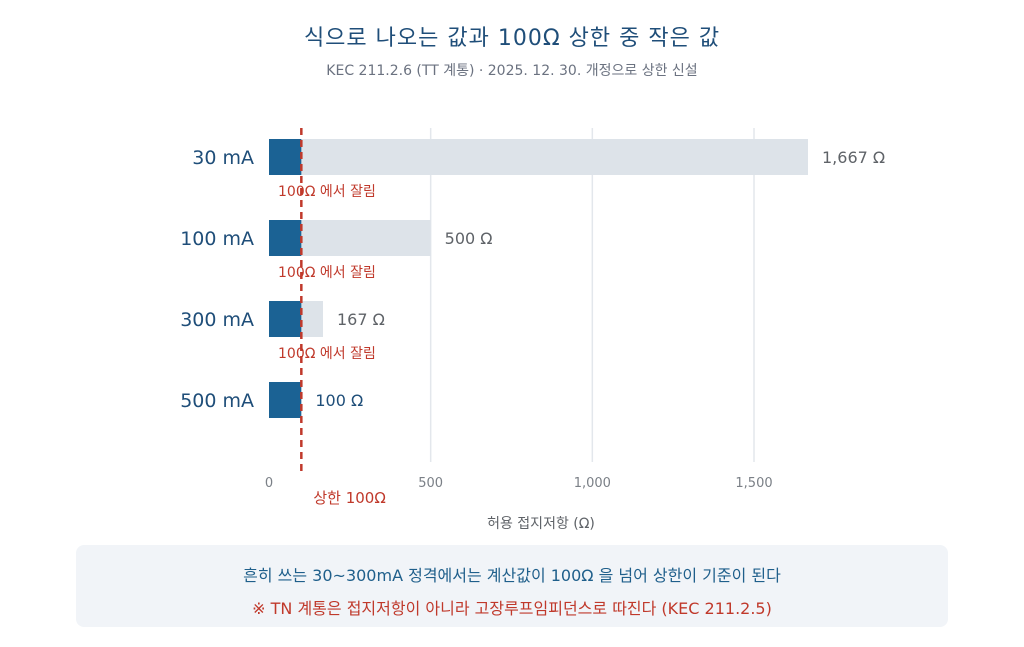 The width and height of the screenshot is (1024, 647). I want to click on x-tick-label: 0, so click(269, 483).